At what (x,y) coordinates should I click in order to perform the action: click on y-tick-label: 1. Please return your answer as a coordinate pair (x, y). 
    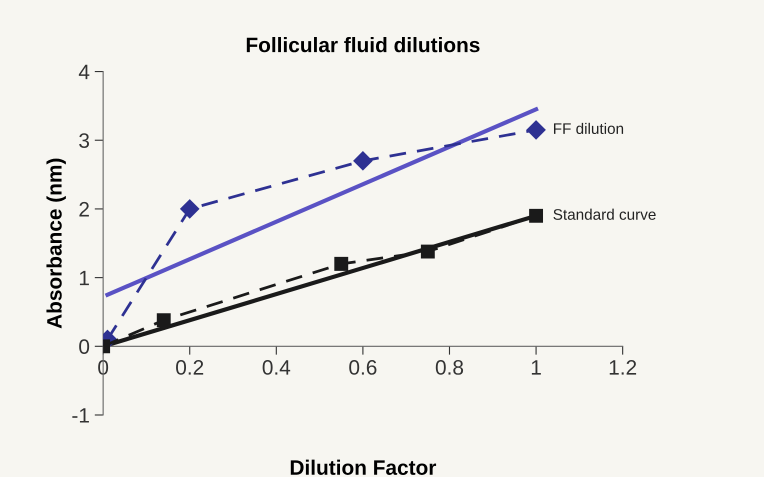
    Looking at the image, I should click on (84, 278).